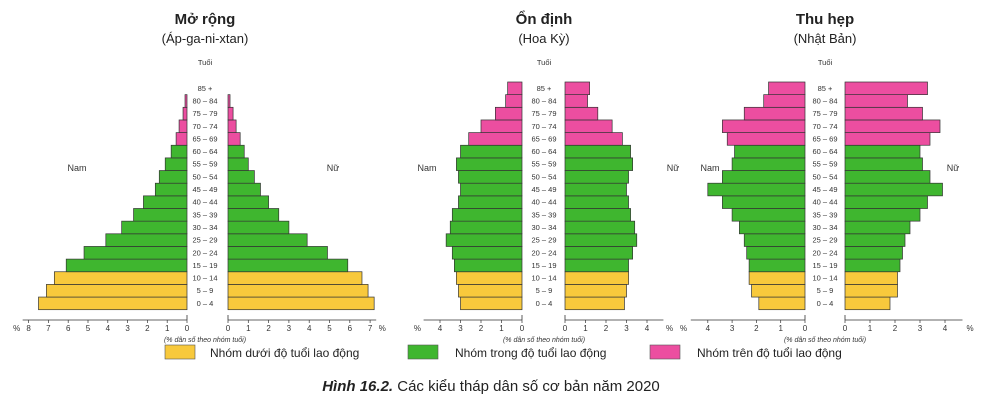 The height and width of the screenshot is (412, 982). Describe the element at coordinates (756, 328) in the screenshot. I see `male-tick-label: 2` at that location.